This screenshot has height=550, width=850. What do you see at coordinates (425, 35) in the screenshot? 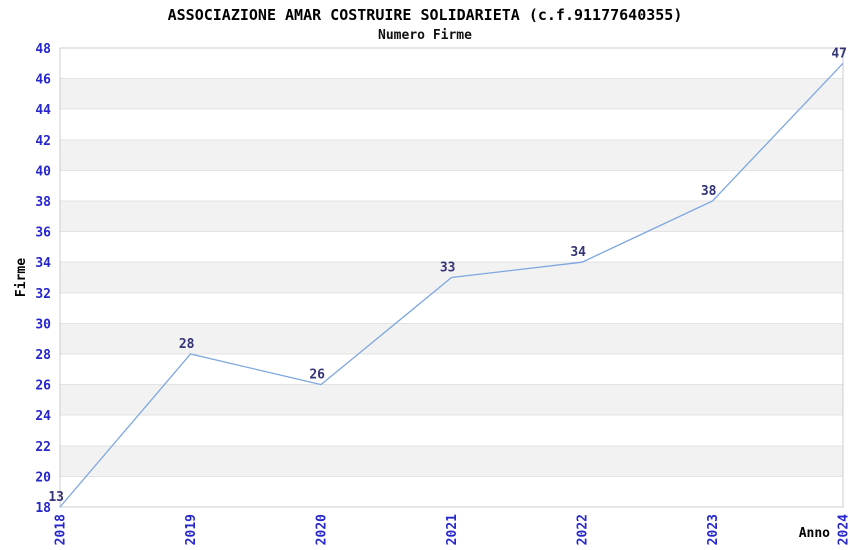
I see `chart-subtitle: Numero Firme` at bounding box center [425, 35].